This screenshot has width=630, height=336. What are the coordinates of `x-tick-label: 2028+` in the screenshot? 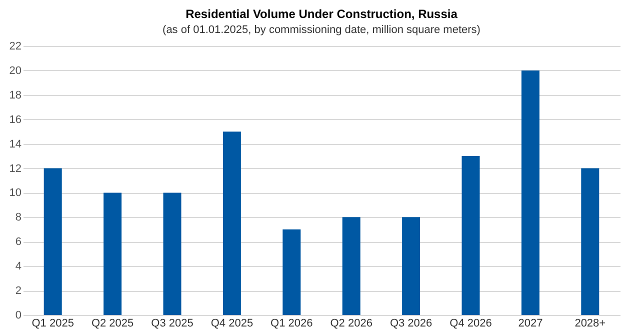 It's located at (590, 324).